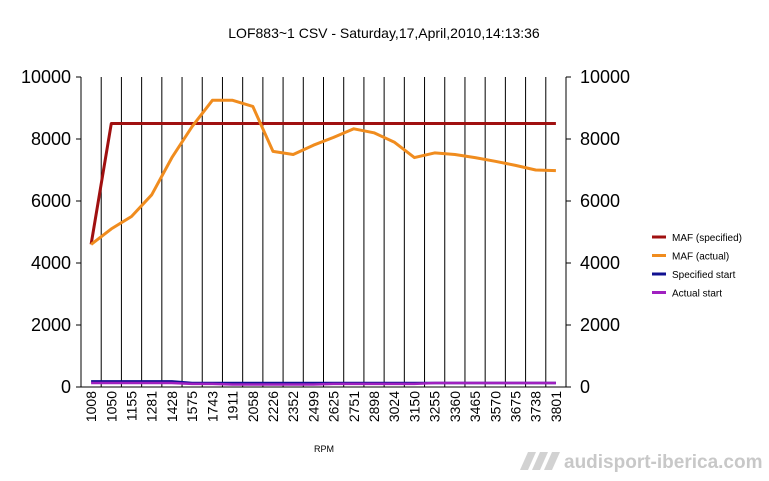 The width and height of the screenshot is (769, 481). What do you see at coordinates (556, 406) in the screenshot?
I see `x-tick-label: 3801` at bounding box center [556, 406].